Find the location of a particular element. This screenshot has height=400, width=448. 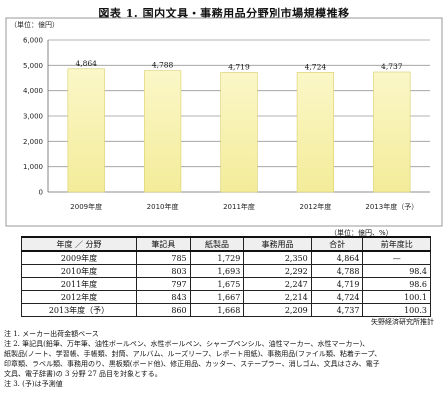

cell-total: 4,719 is located at coordinates (337, 284).